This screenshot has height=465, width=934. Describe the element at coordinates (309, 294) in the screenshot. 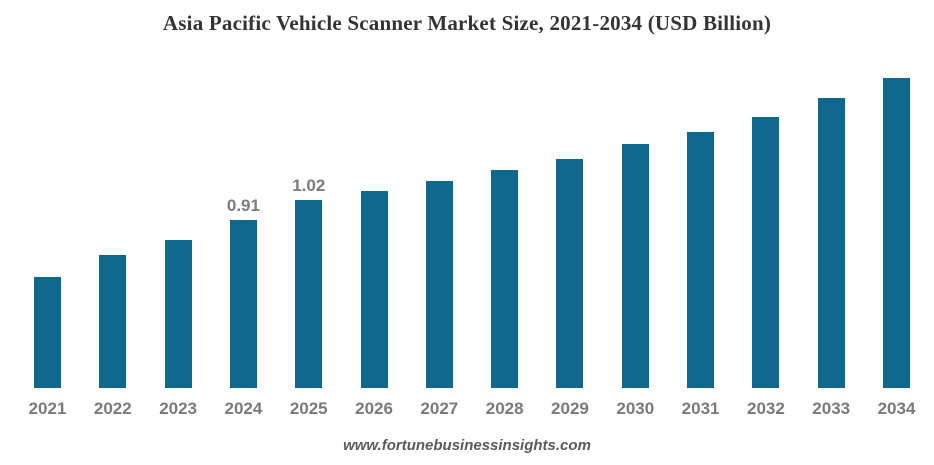

I see `bar-2025` at that location.